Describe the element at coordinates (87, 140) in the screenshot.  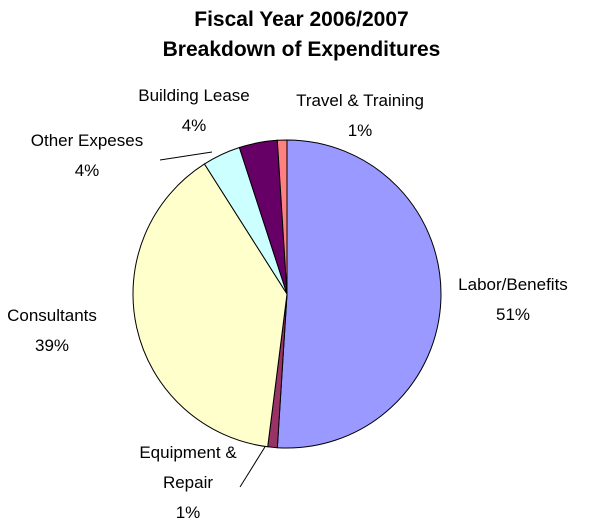
I see `category-label: Other Expeses` at that location.